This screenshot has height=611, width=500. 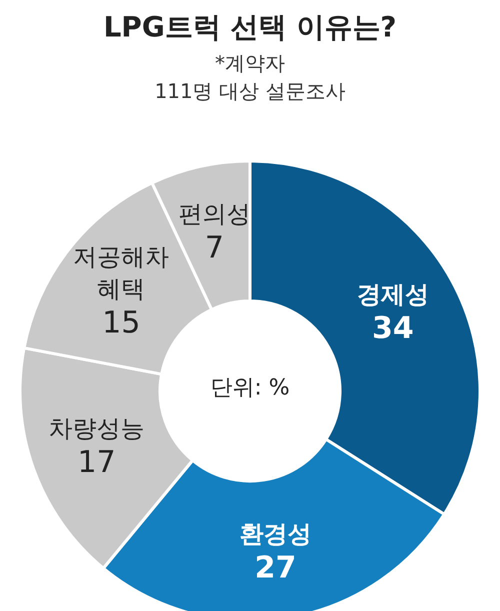 What do you see at coordinates (121, 273) in the screenshot?
I see `slice-label: 저공해차 혜택` at bounding box center [121, 273].